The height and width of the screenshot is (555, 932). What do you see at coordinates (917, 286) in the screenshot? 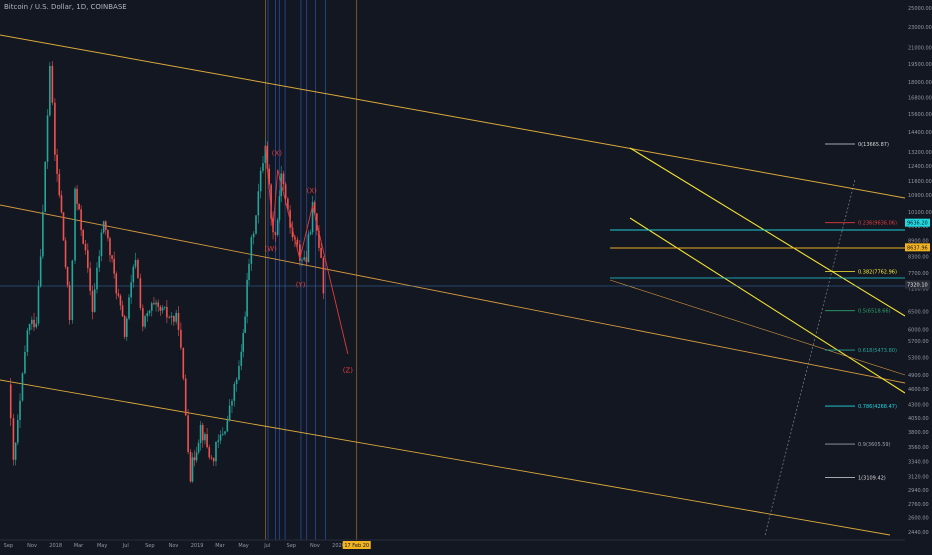
I see `price-tag-label: 7320.10` at bounding box center [917, 286].